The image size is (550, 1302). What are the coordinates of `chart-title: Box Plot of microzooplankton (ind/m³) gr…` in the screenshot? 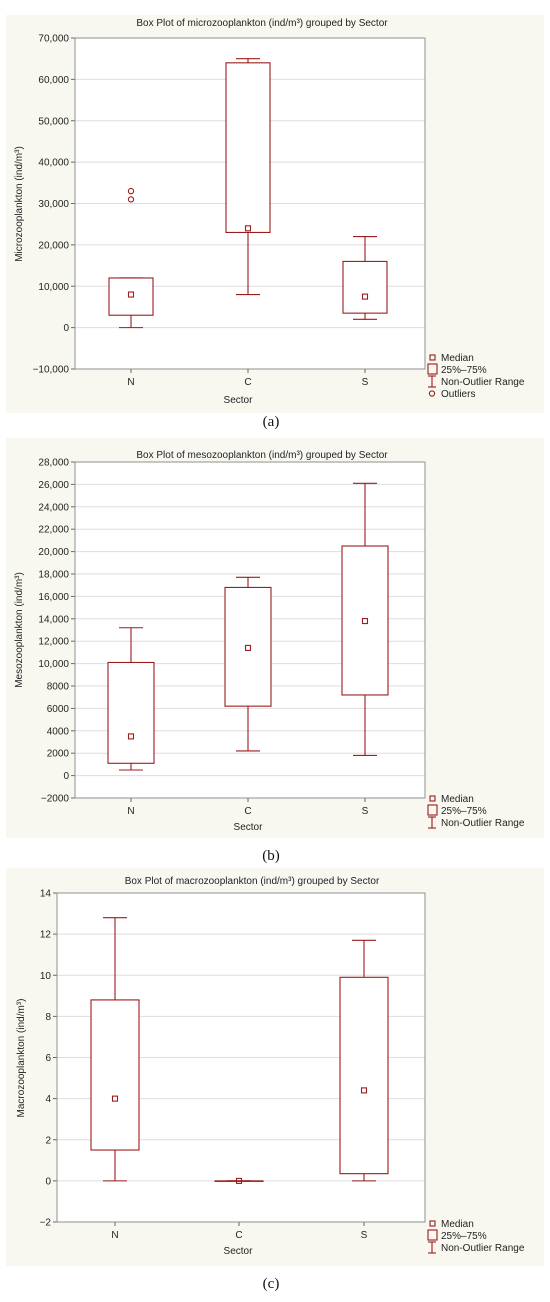 It's located at (262, 23).